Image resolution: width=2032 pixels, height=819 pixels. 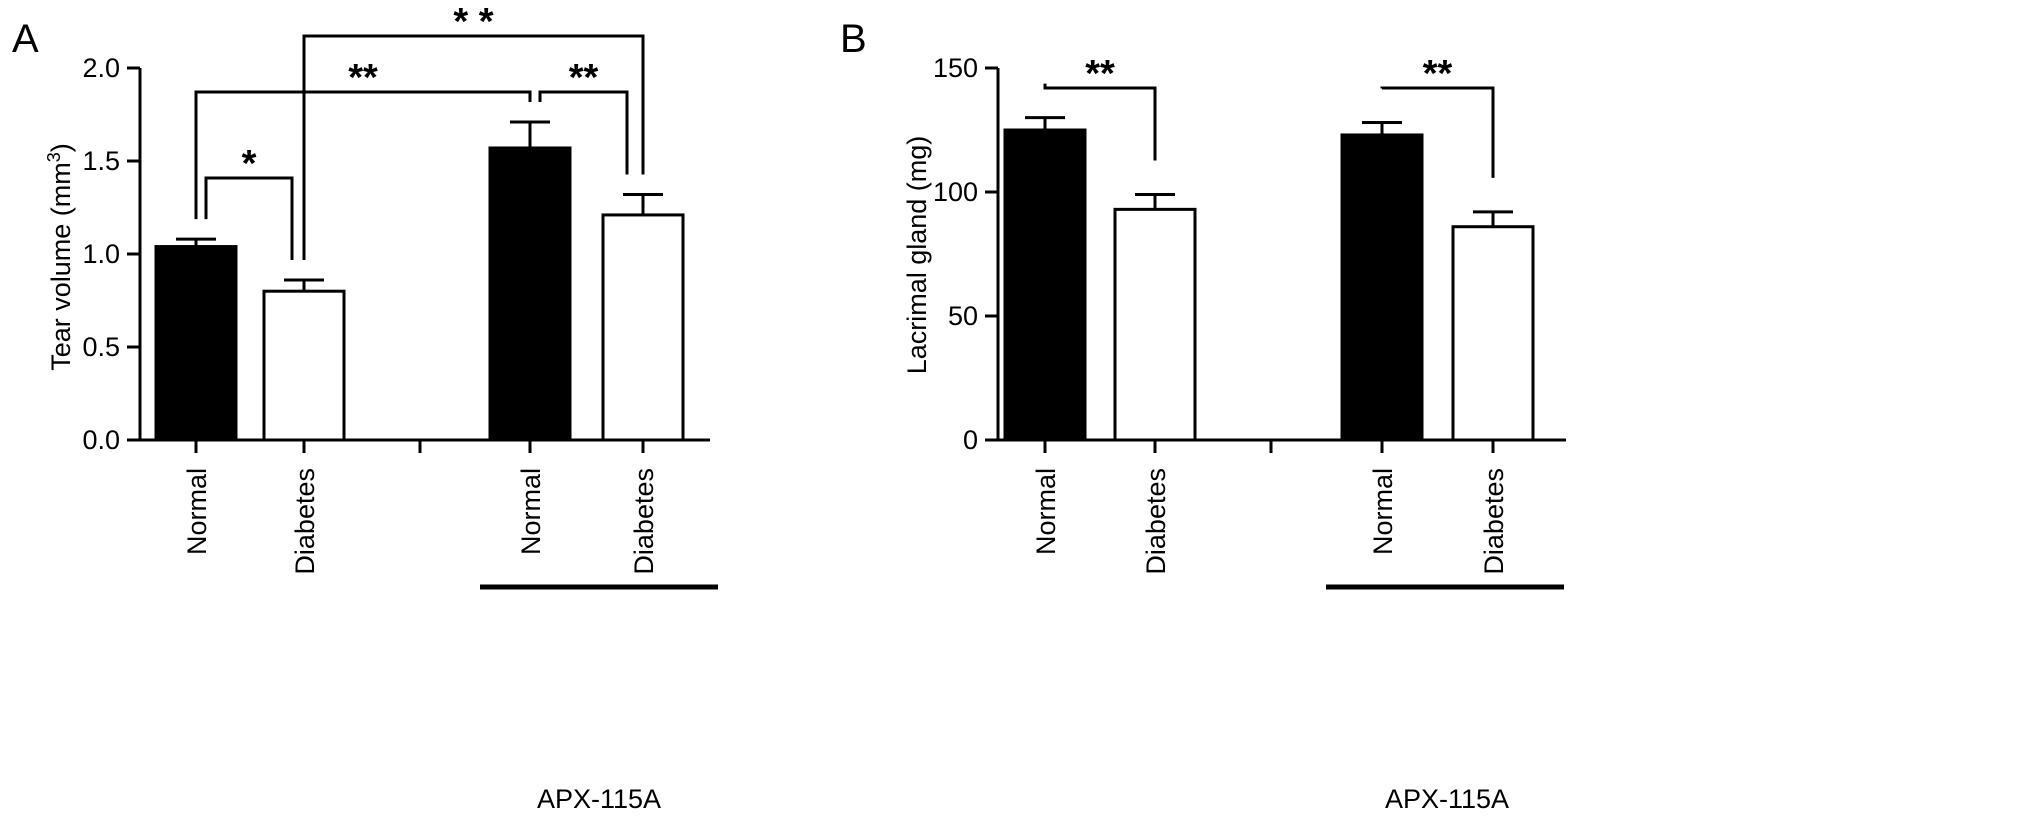 What do you see at coordinates (970, 440) in the screenshot?
I see `panel-b-y-tick-label: 0` at bounding box center [970, 440].